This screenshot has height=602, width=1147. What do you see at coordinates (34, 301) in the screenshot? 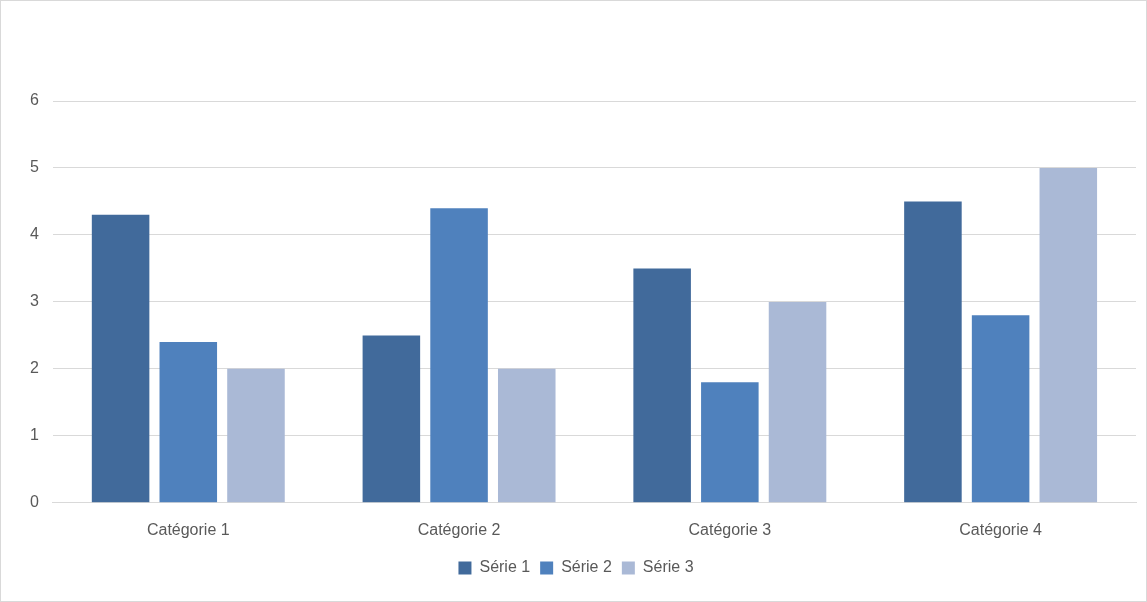
I see `y-tick-label: 3` at bounding box center [34, 301].